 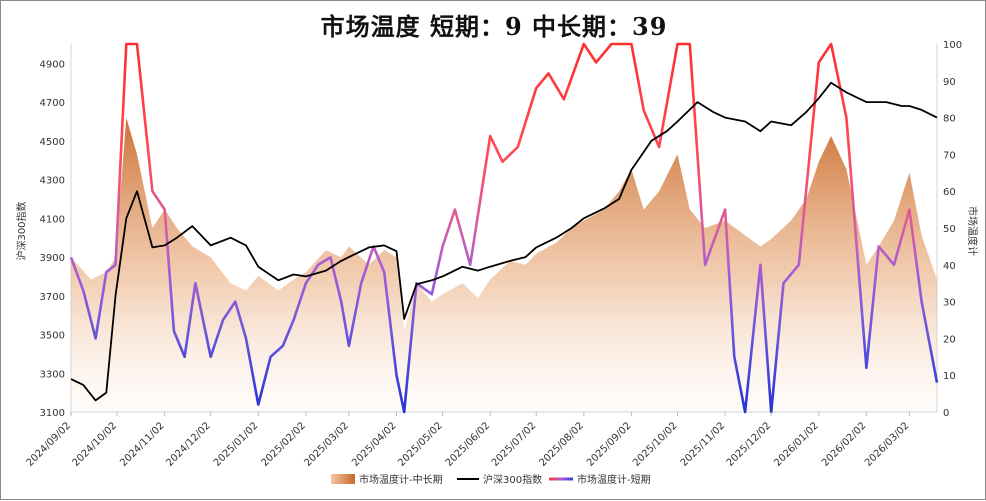 What do you see at coordinates (343, 479) in the screenshot?
I see `legend-swatch-mid-long` at bounding box center [343, 479].